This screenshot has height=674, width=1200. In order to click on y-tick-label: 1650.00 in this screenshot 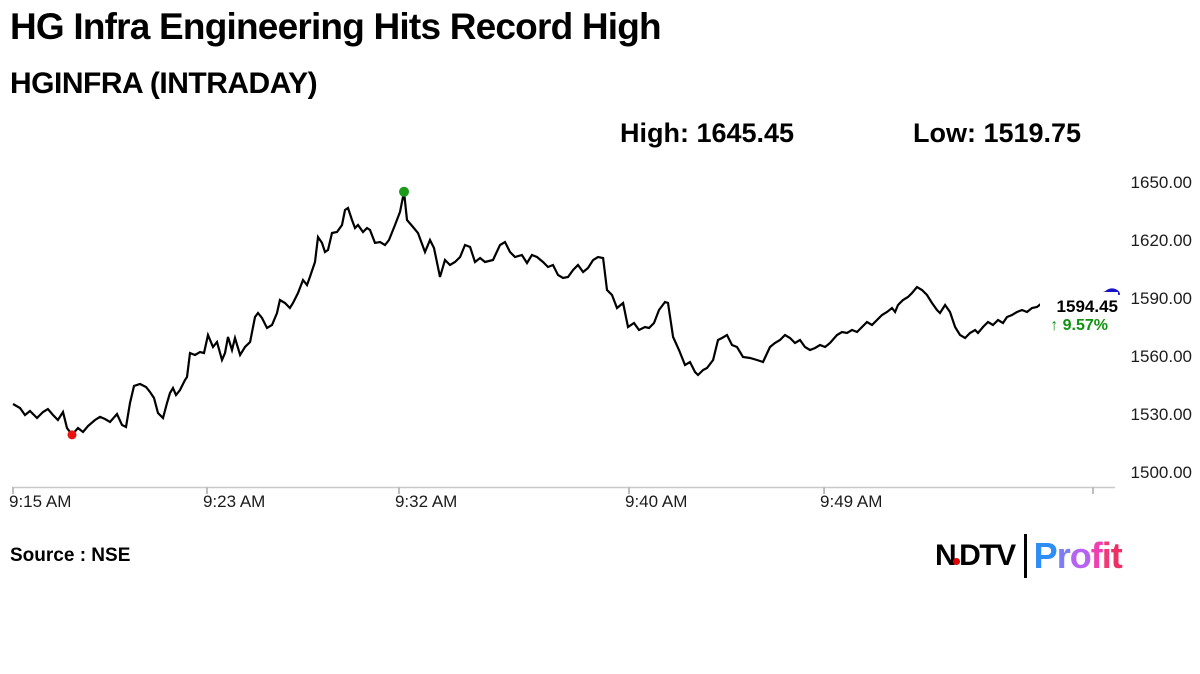, I will do `click(1161, 182)`.